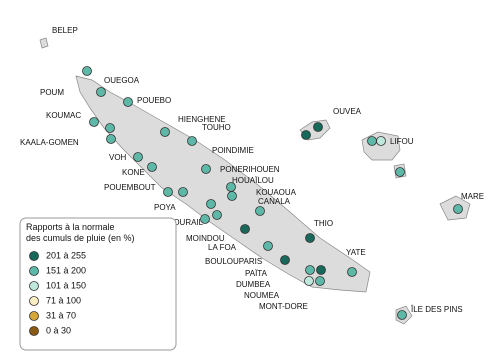 Image resolution: width=500 pixels, height=354 pixels. What do you see at coordinates (205, 238) in the screenshot?
I see `place-label: MOINDOU` at bounding box center [205, 238].